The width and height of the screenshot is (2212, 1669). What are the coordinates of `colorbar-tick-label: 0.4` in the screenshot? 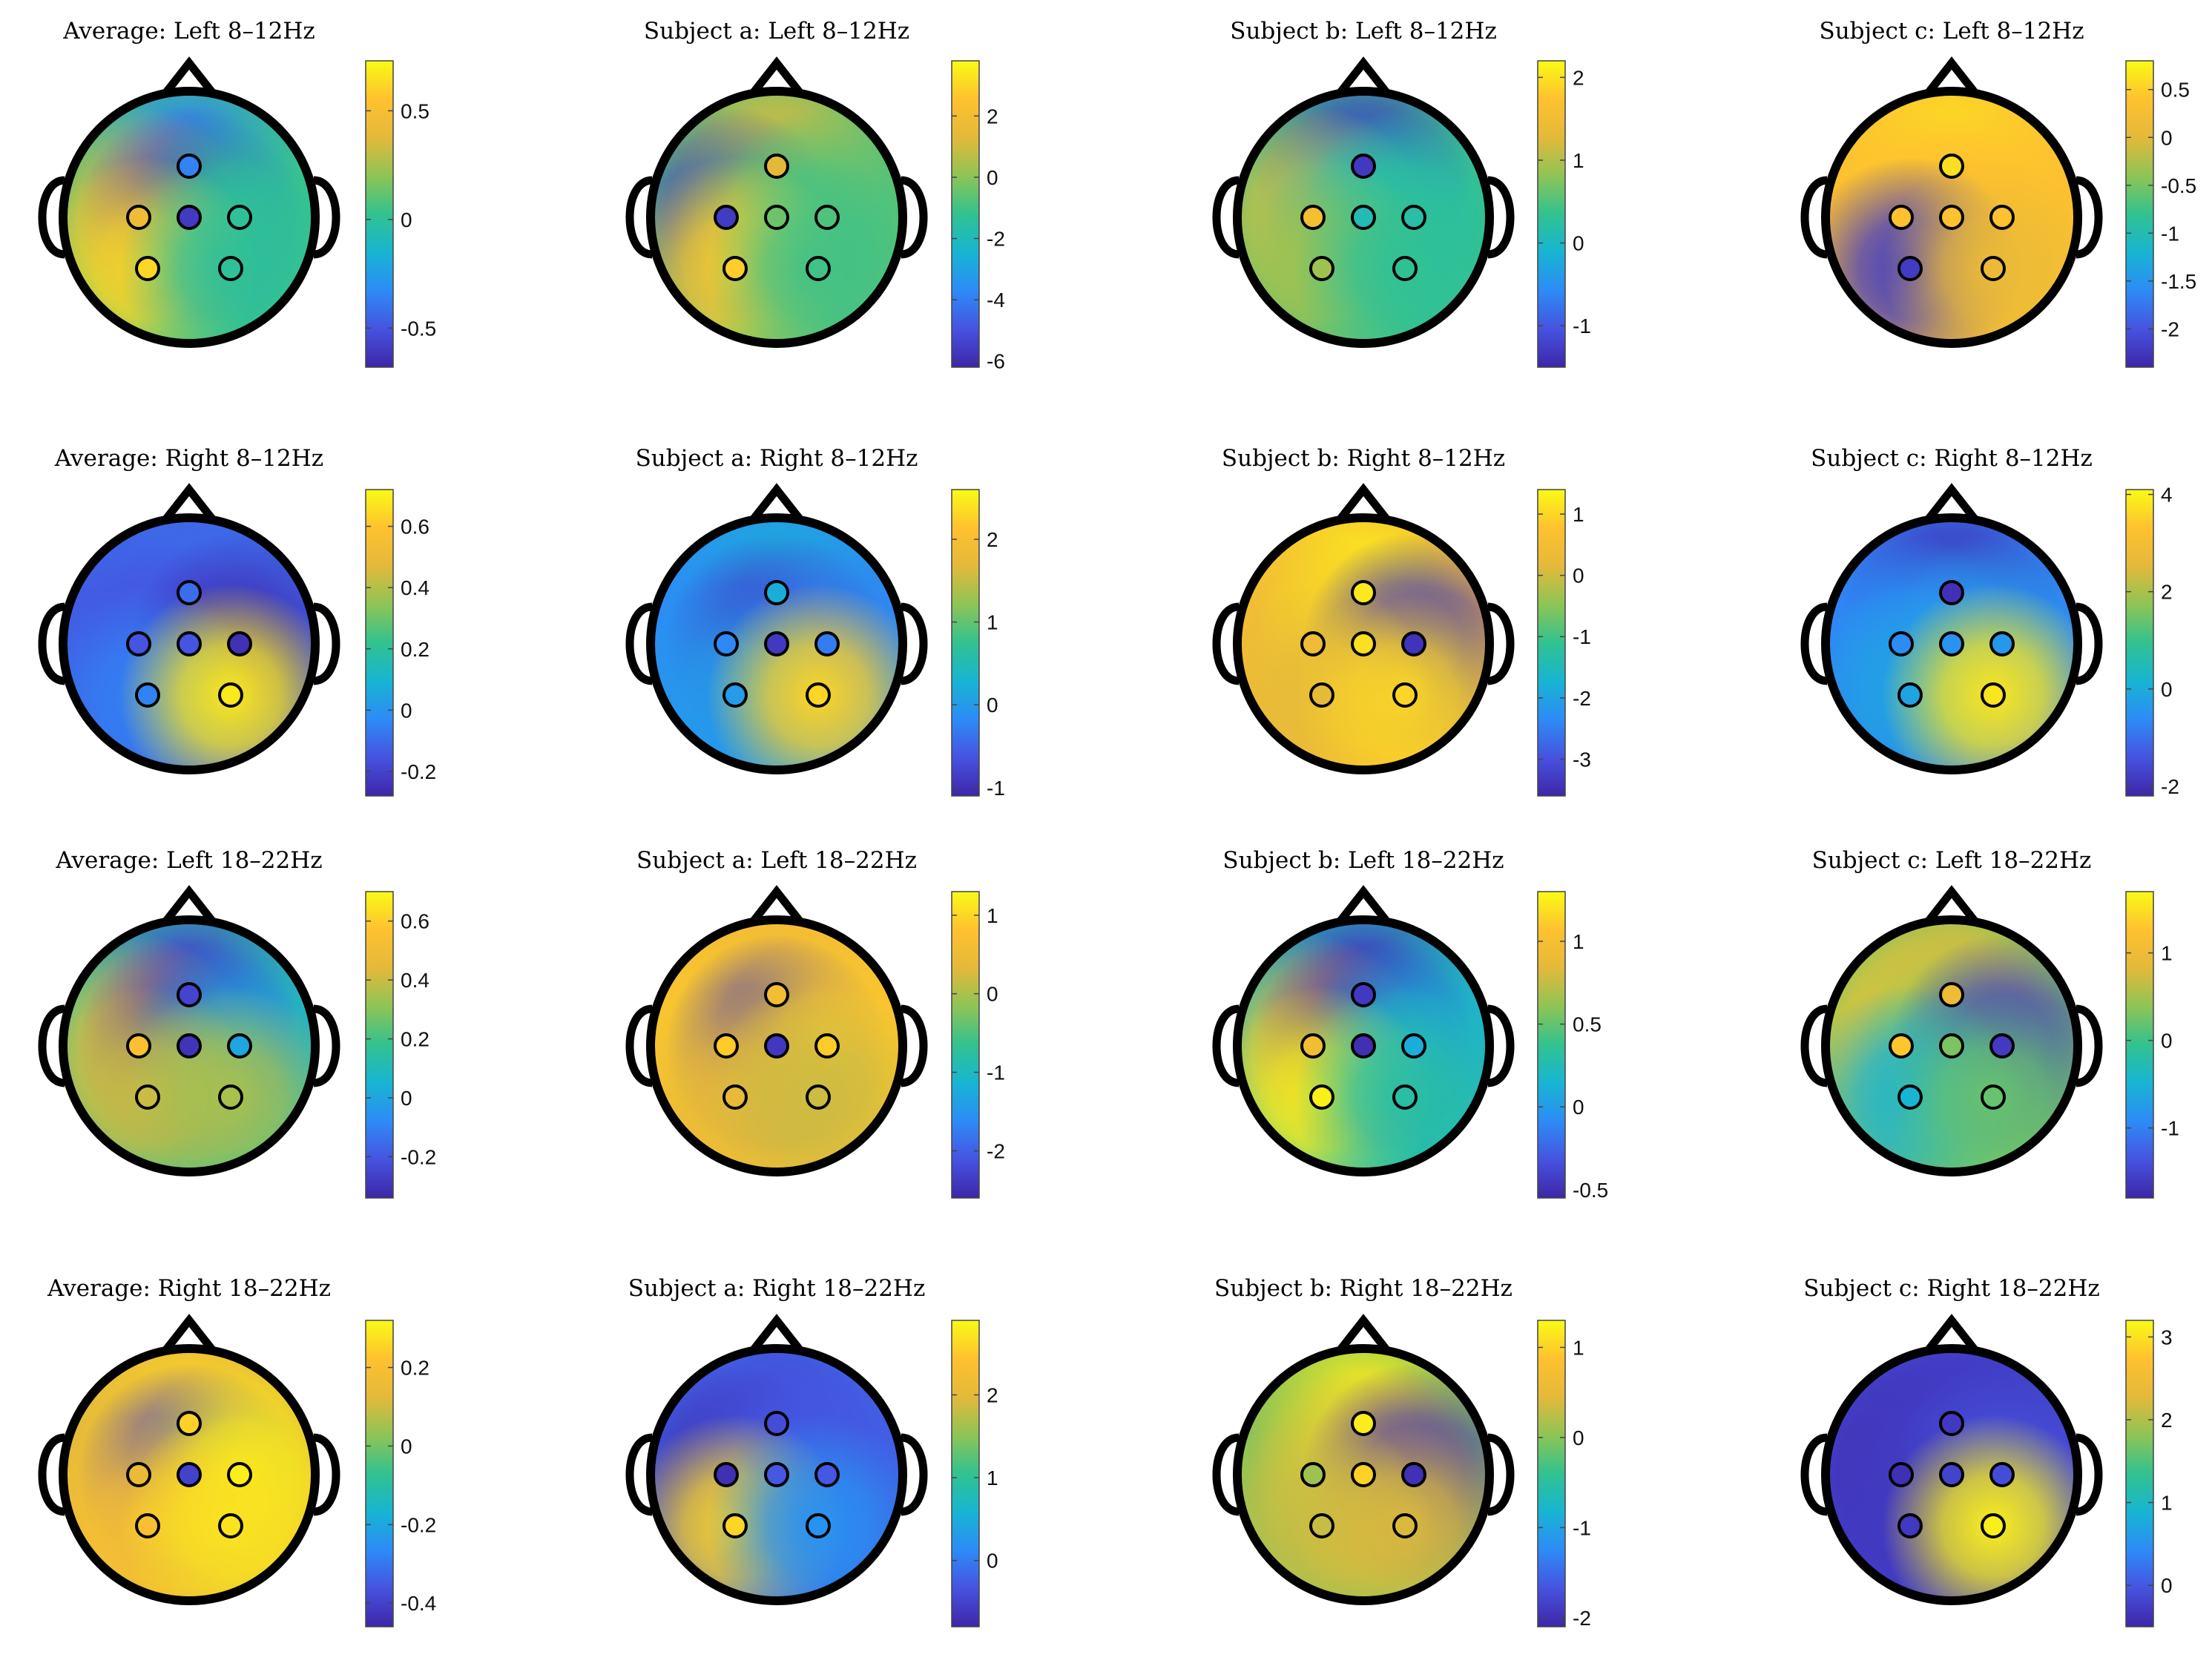 It's located at (415, 980).